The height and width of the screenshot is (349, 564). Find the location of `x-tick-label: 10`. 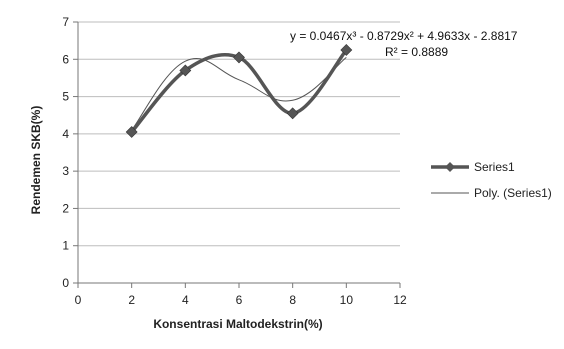

x-tick-label: 10 is located at coordinates (347, 300).